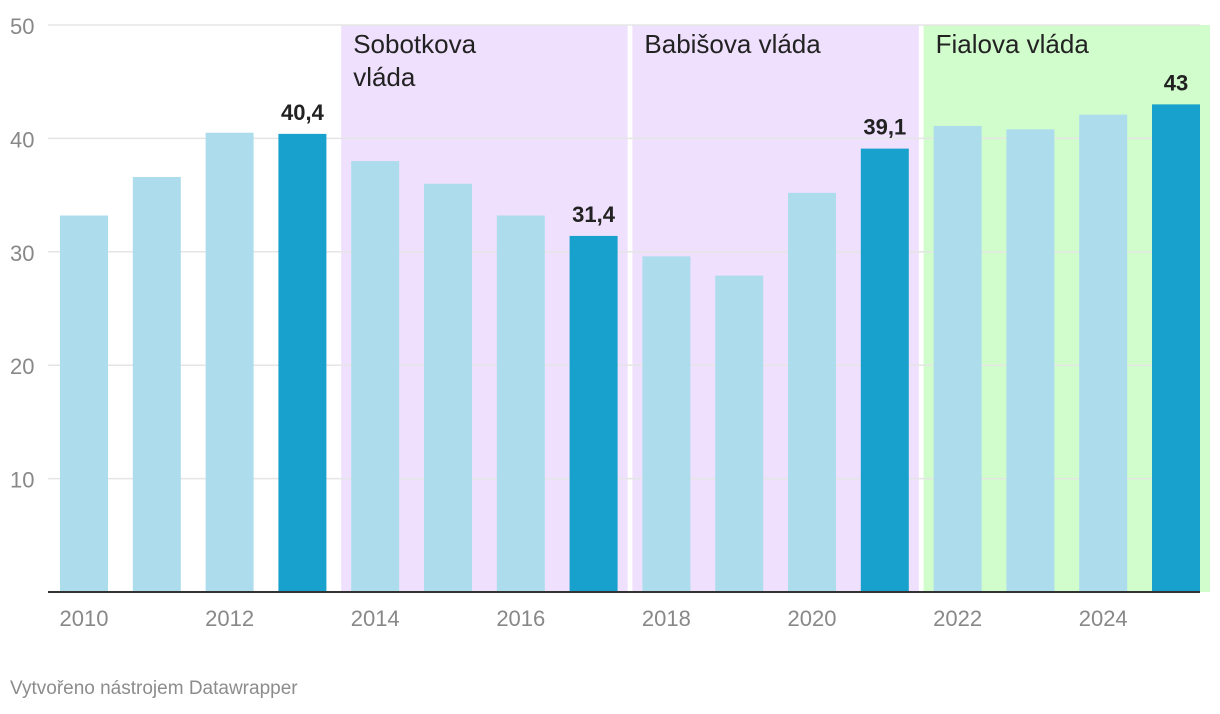  I want to click on y-tick-label-30: 30, so click(22, 253).